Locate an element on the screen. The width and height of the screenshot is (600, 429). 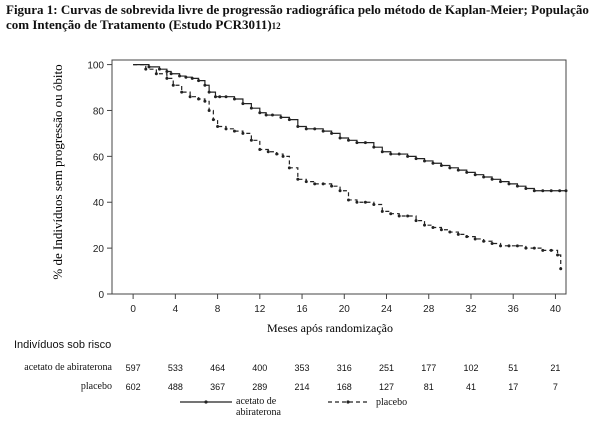
risk-count: 251 is located at coordinates (386, 368).